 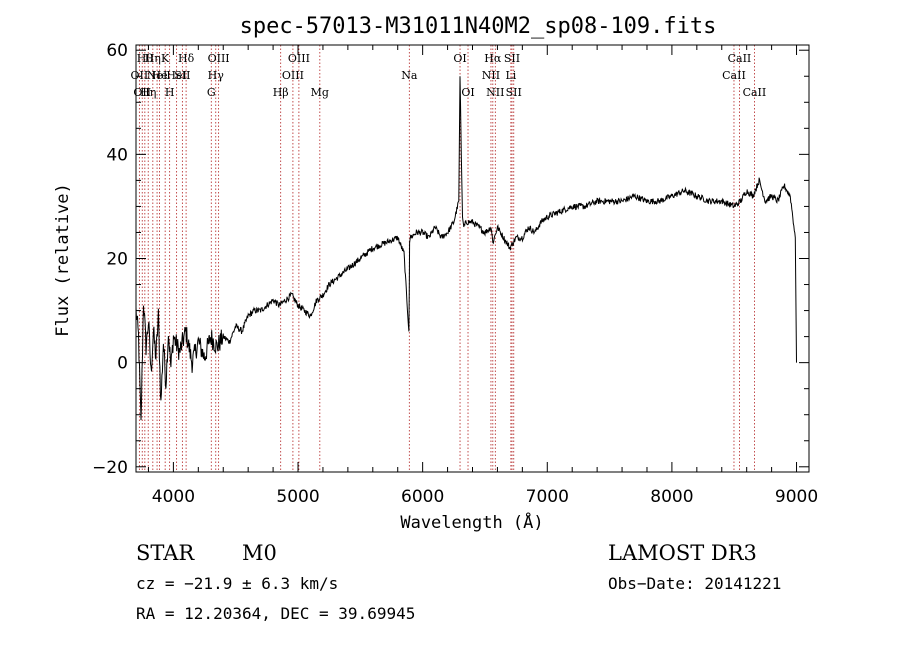 I want to click on line-label-1: OII, so click(x=142, y=92).